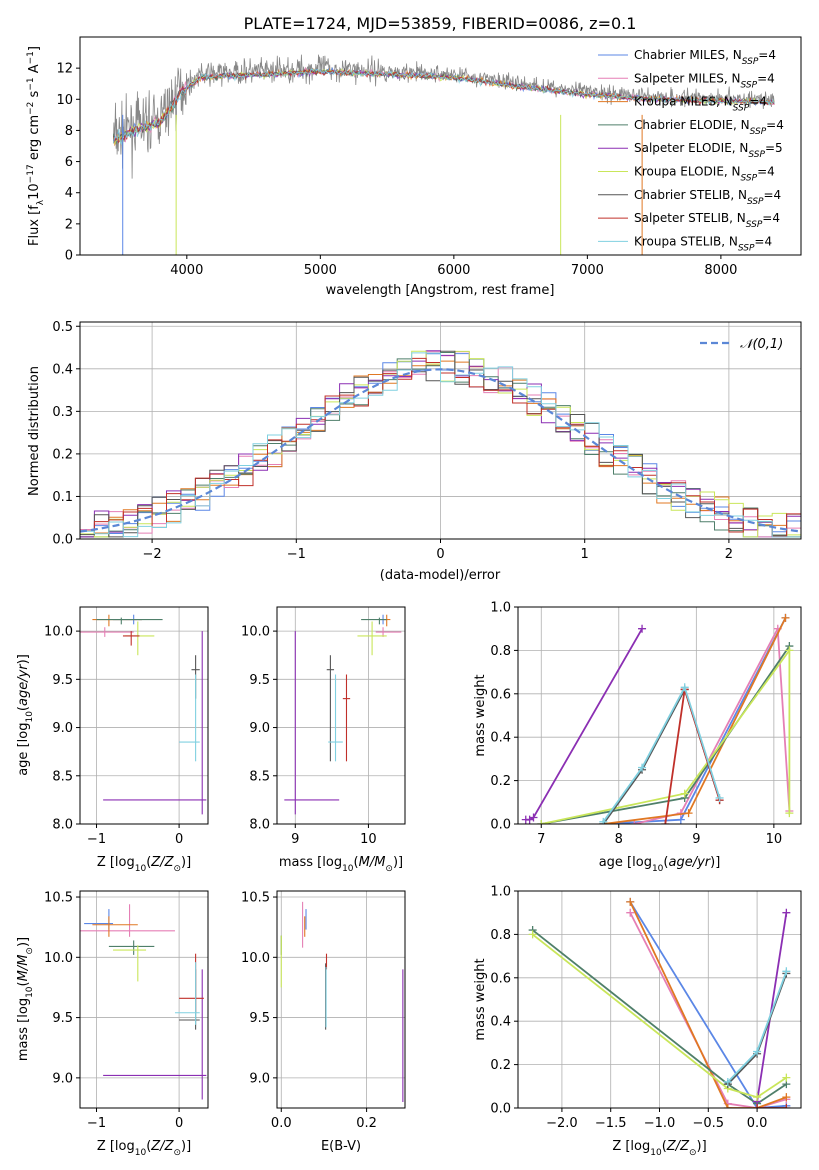 Image resolution: width=819 pixels, height=1170 pixels. What do you see at coordinates (69, 162) in the screenshot?
I see `y-tick-label: 6` at bounding box center [69, 162].